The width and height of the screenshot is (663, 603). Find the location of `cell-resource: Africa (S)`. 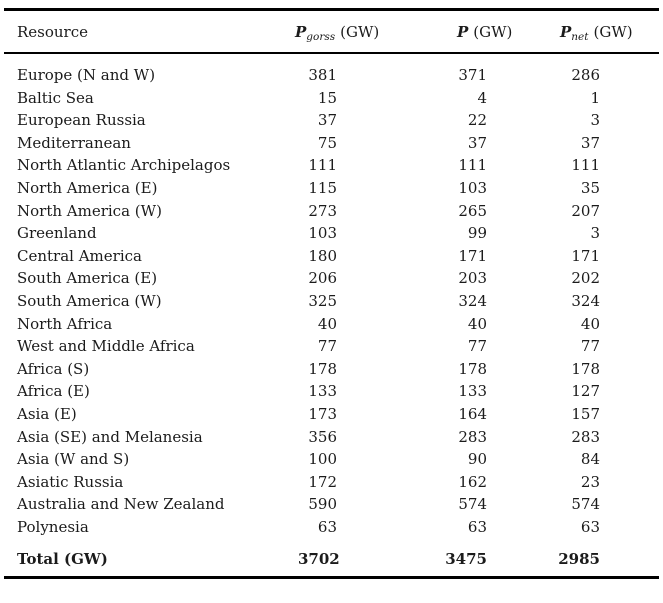

cell-resource: Africa (S) is located at coordinates (53, 368).